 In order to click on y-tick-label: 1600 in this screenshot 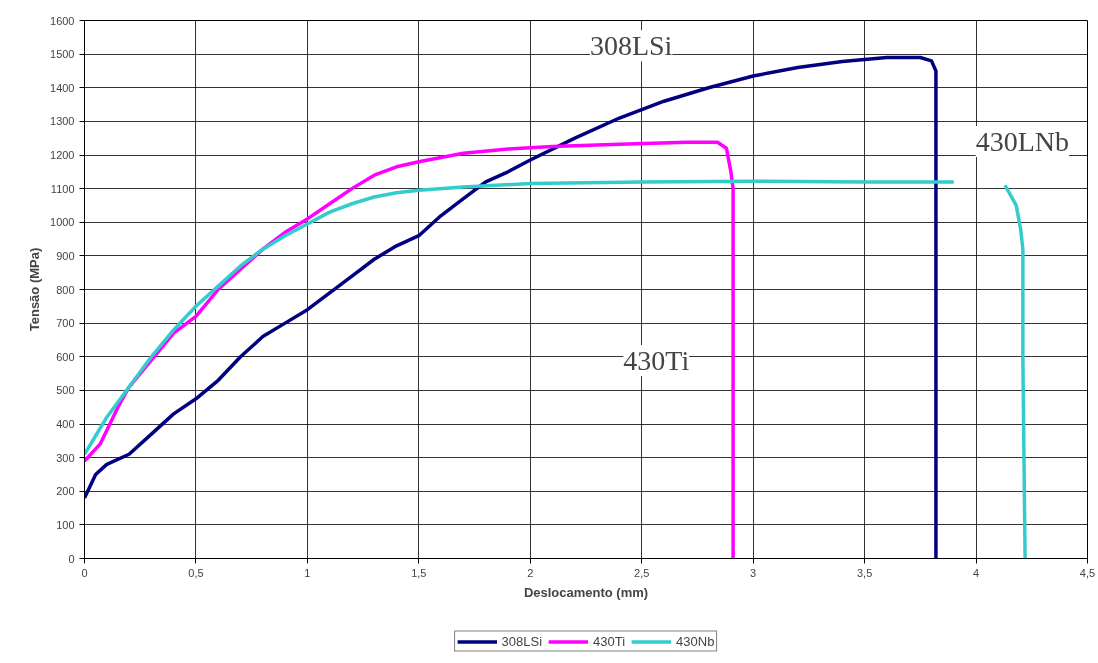, I will do `click(62, 20)`.